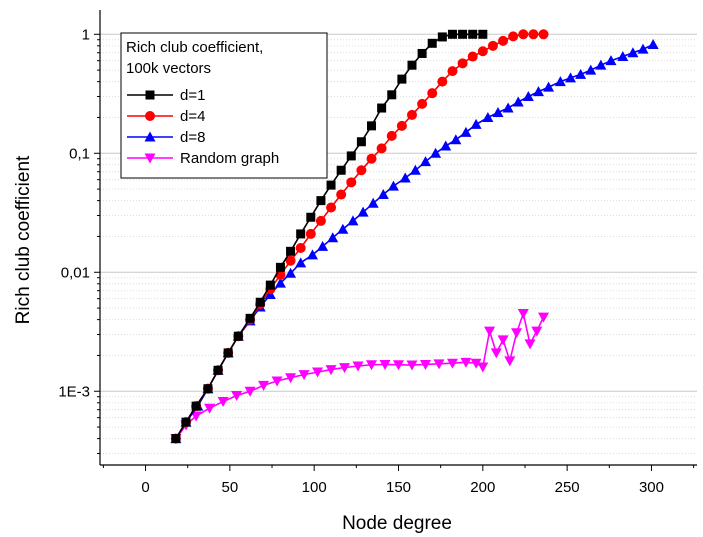 The height and width of the screenshot is (537, 703). What do you see at coordinates (166, 137) in the screenshot?
I see `legend-entry: d=8` at bounding box center [166, 137].